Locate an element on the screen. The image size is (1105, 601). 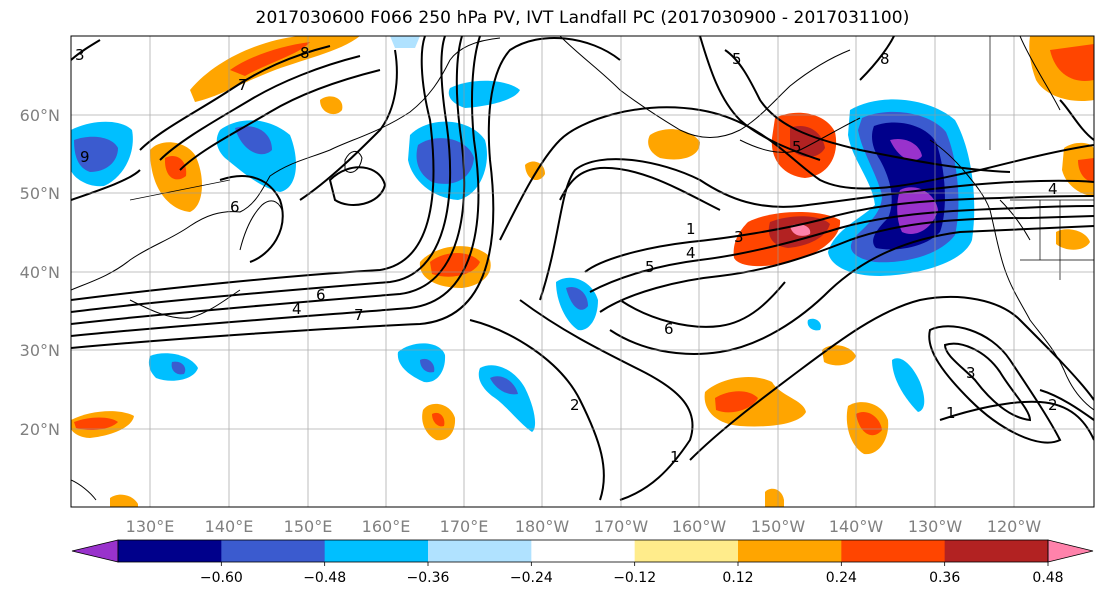
colorbar-extend-low is located at coordinates (95, 551).